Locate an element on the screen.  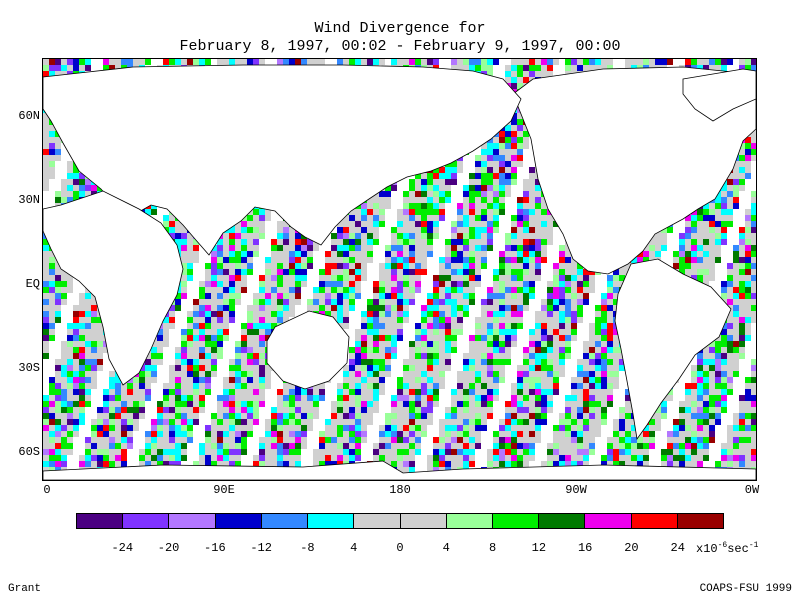
units-exponent: -6 is located at coordinates (722, 545).